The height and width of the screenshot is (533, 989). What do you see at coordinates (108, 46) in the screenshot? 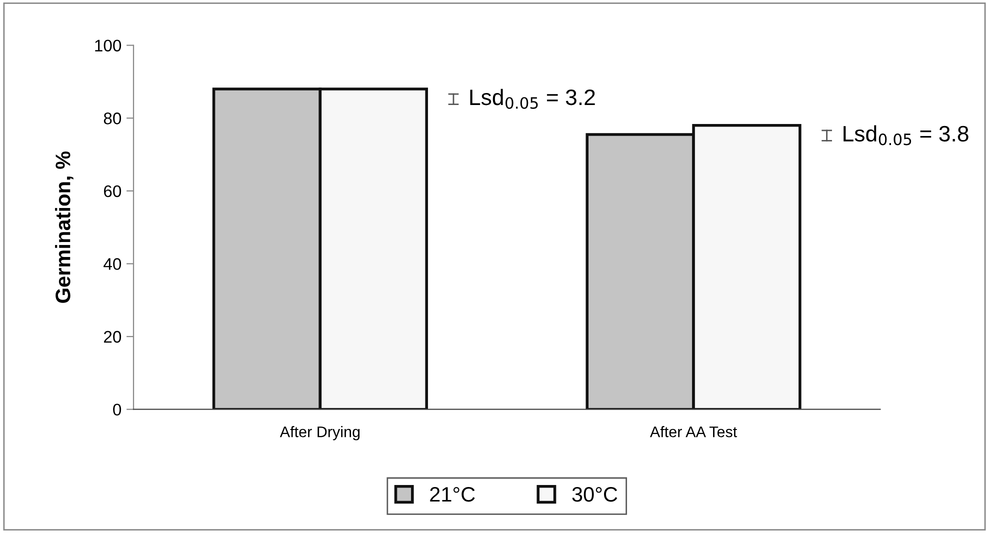
I see `y-tick-label: 100` at bounding box center [108, 46].